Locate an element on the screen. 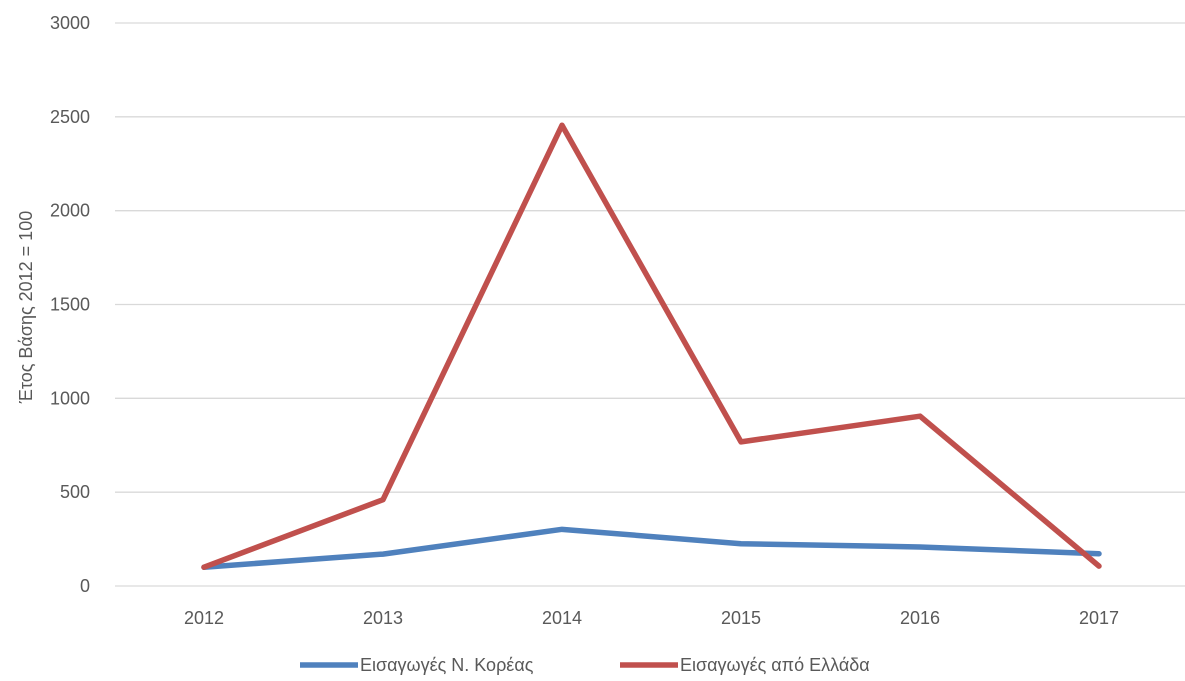  x-tick-label: 2015 is located at coordinates (741, 618).